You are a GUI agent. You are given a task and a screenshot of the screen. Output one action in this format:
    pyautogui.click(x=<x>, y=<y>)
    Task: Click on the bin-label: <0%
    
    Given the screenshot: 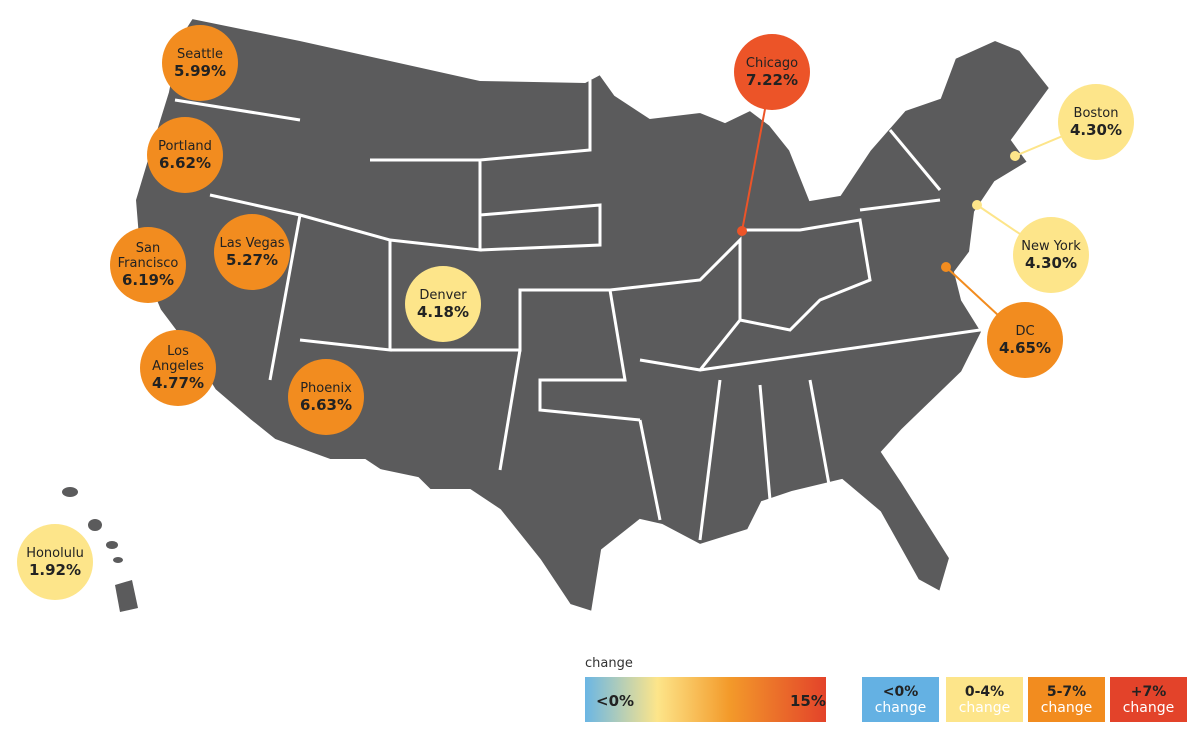 What is the action you would take?
    pyautogui.click(x=900, y=691)
    